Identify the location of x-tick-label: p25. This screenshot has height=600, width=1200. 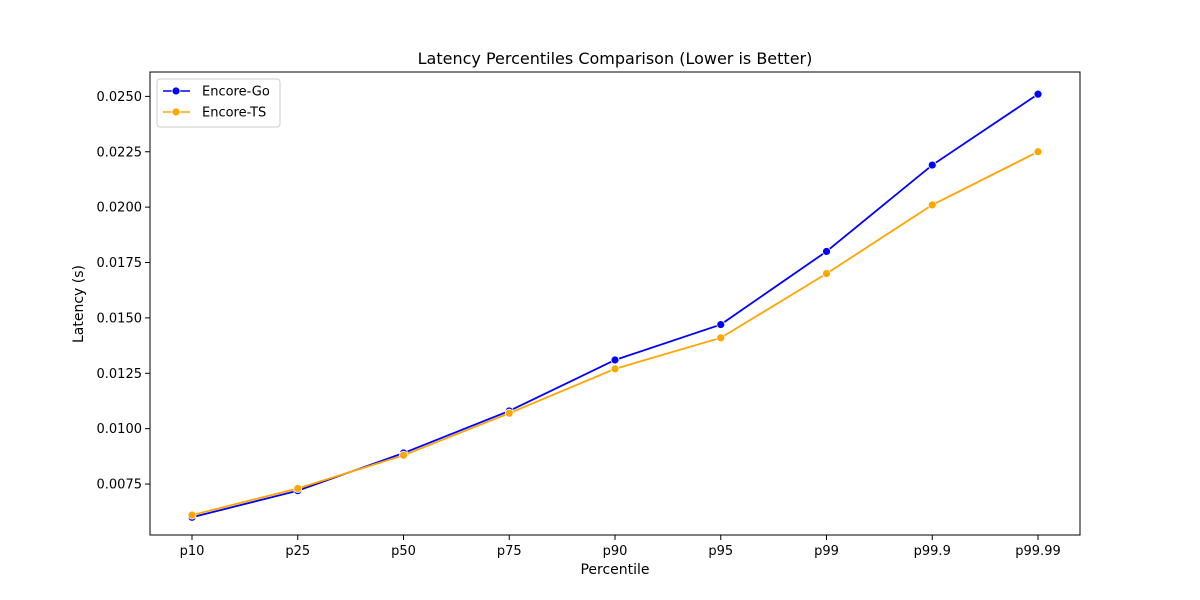
(297, 551).